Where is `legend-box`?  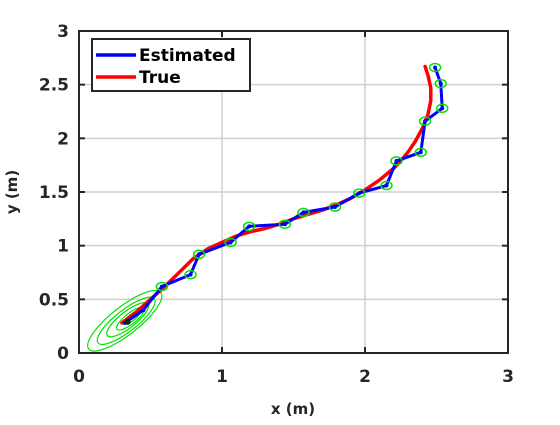
legend-box is located at coordinates (171, 65).